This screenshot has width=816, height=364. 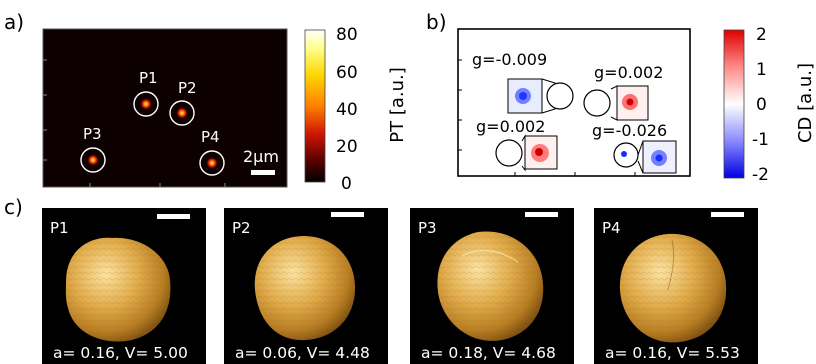 I want to click on ring-p1, so click(x=146, y=104).